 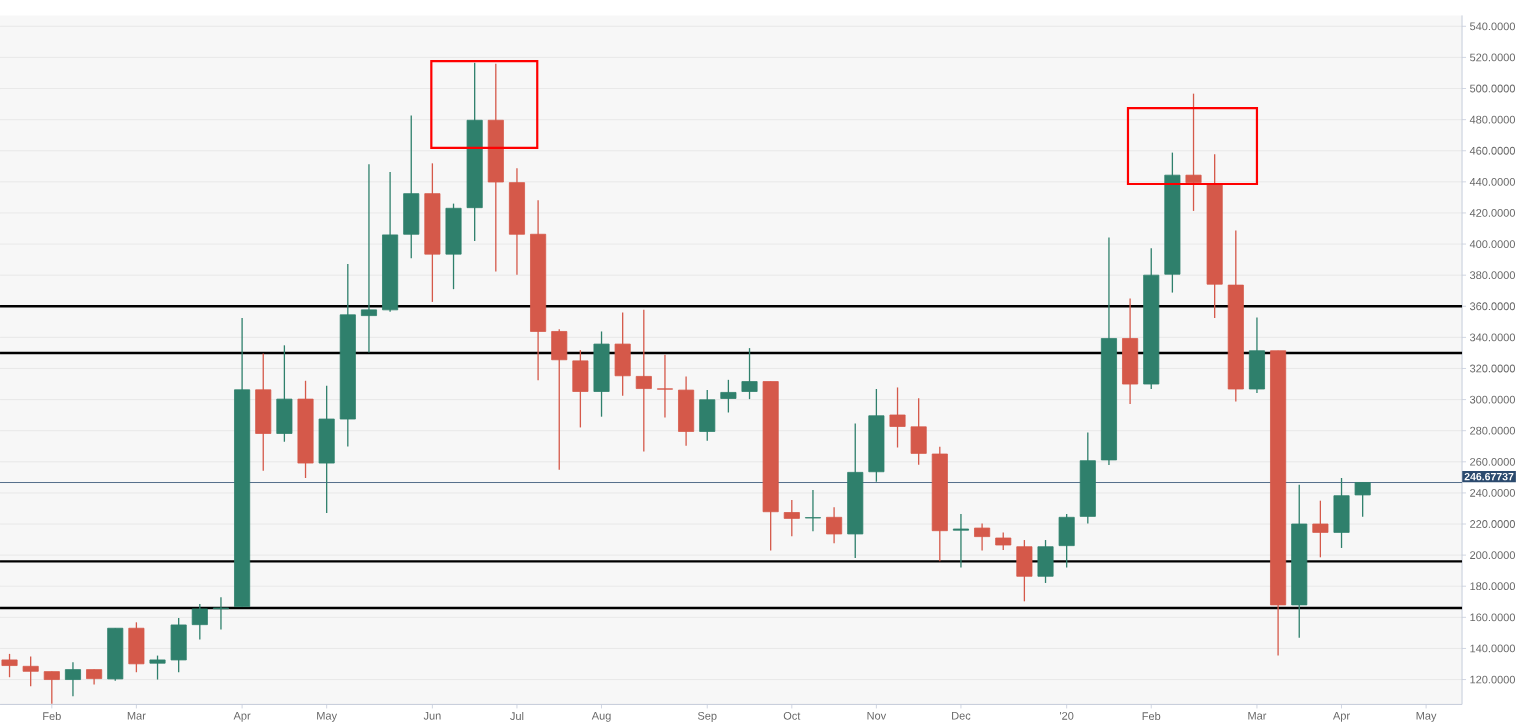 What do you see at coordinates (961, 715) in the screenshot?
I see `x-tick-label: Dec` at bounding box center [961, 715].